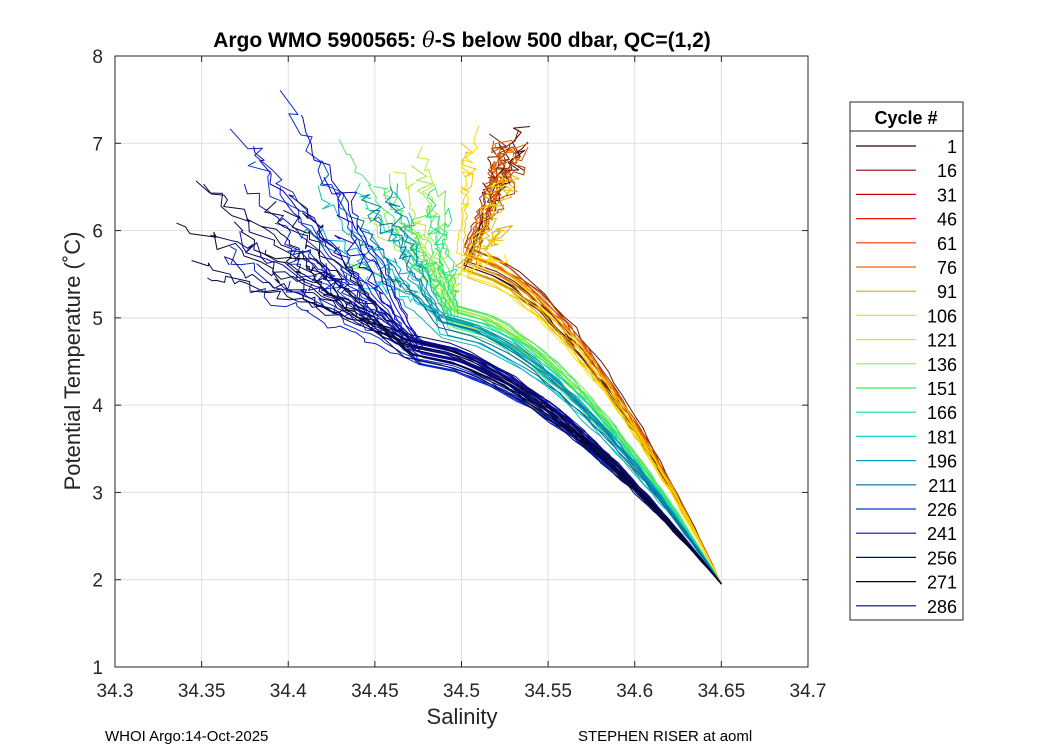 This screenshot has height=750, width=1050. What do you see at coordinates (952, 147) in the screenshot?
I see `legend-label: 1` at bounding box center [952, 147].